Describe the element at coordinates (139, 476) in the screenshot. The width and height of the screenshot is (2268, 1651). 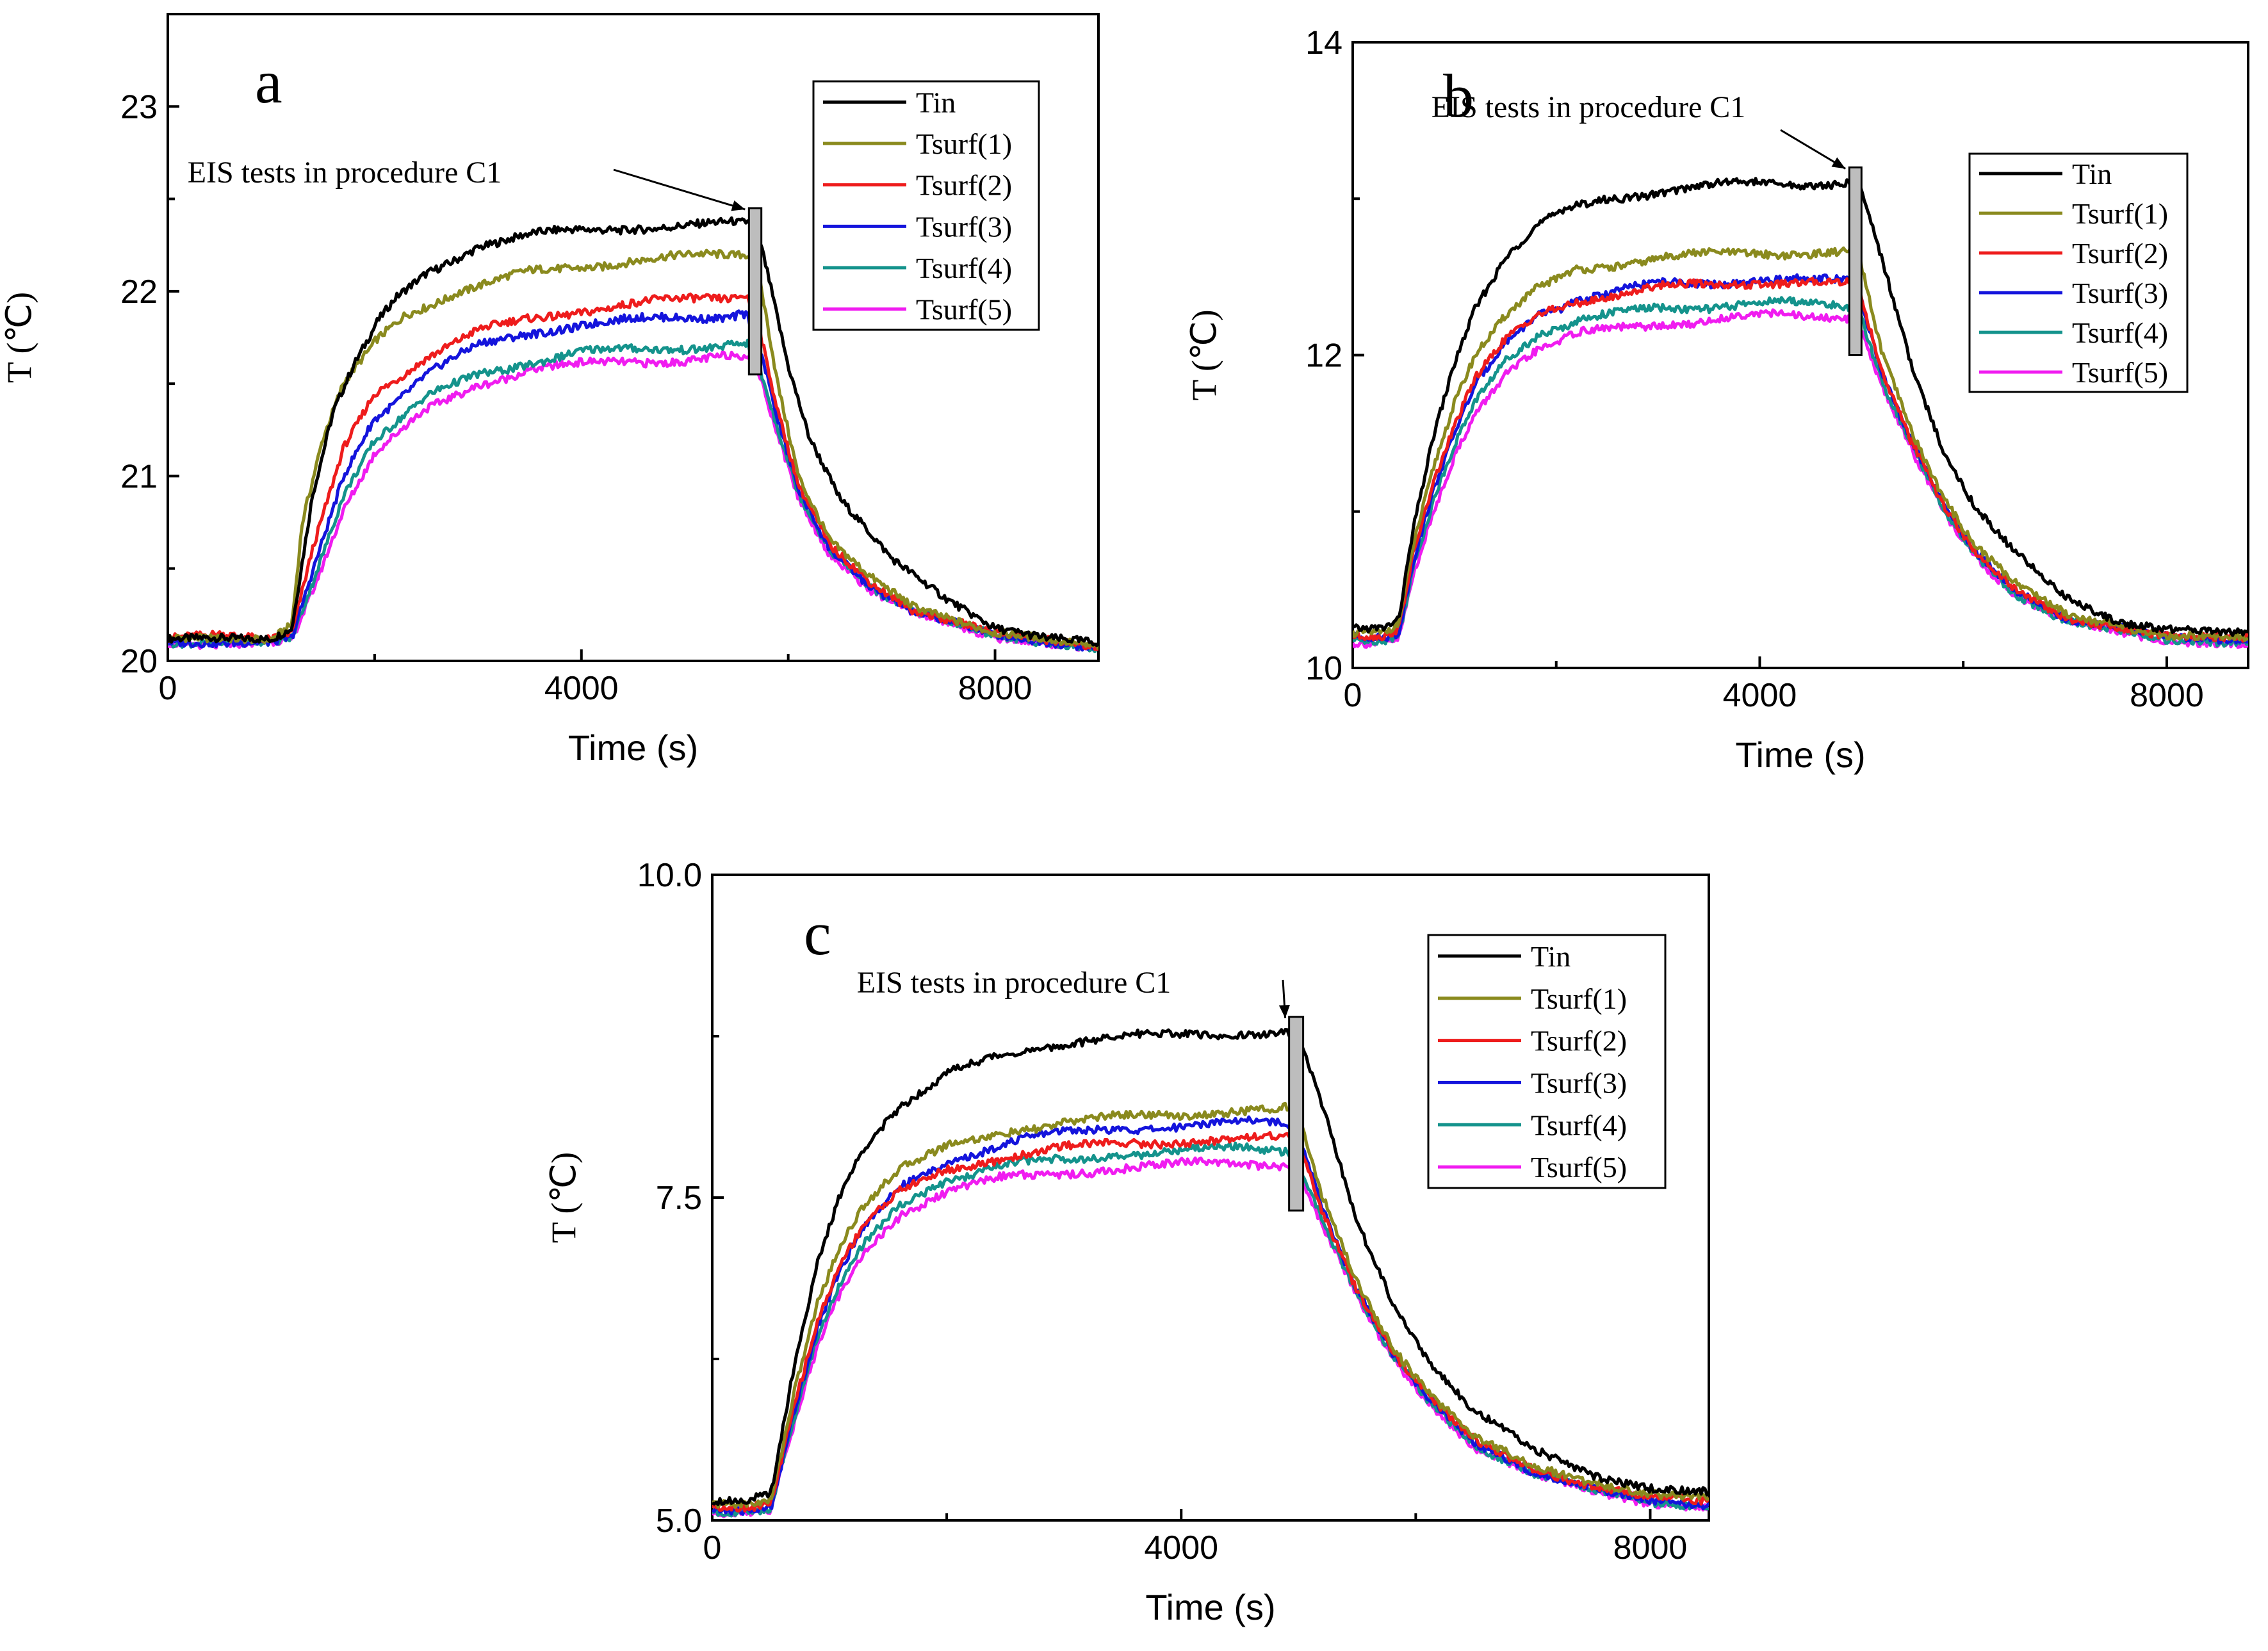
I see `y-tick-label: 21` at that location.